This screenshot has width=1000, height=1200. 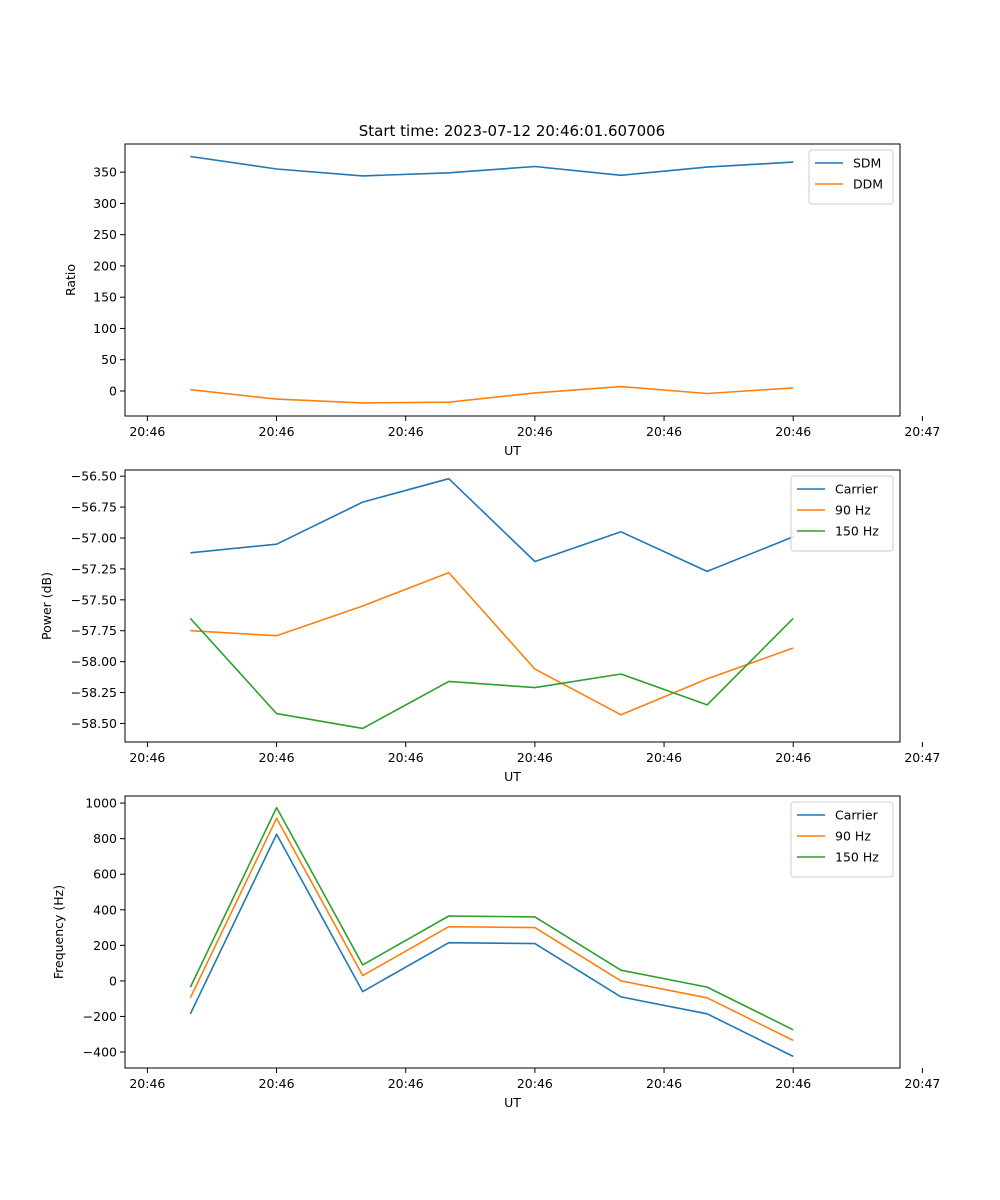 I want to click on series-line-ddm, so click(x=492, y=394).